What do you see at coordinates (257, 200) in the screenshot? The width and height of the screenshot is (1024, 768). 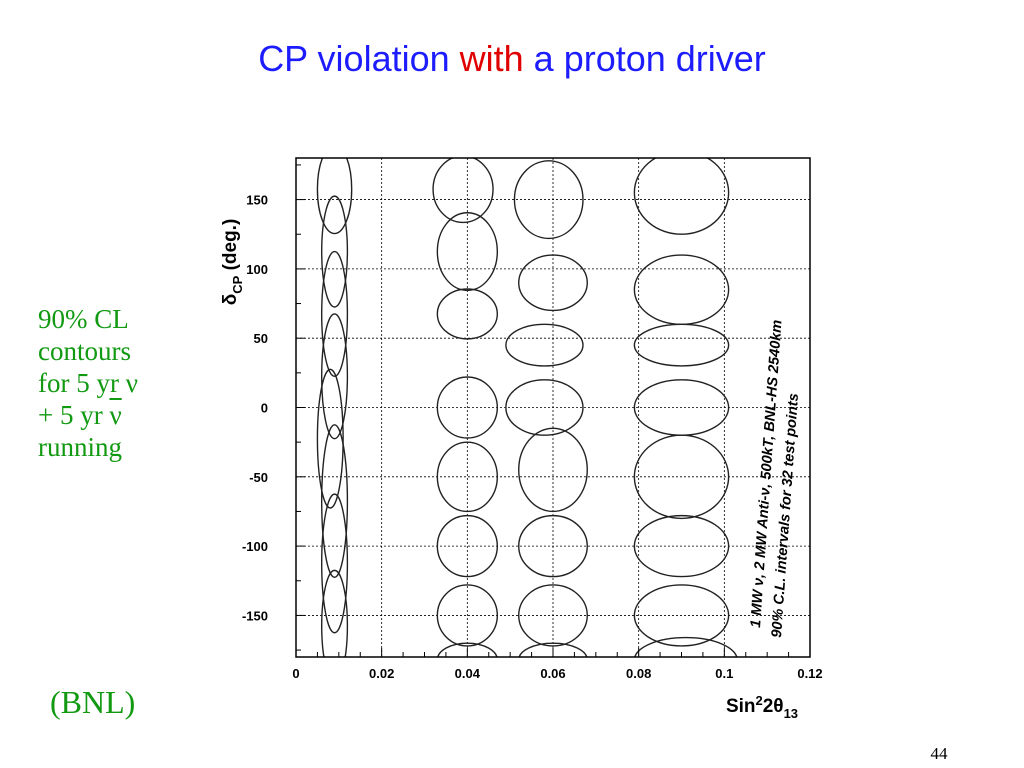 I see `y-tick-label: 150` at bounding box center [257, 200].